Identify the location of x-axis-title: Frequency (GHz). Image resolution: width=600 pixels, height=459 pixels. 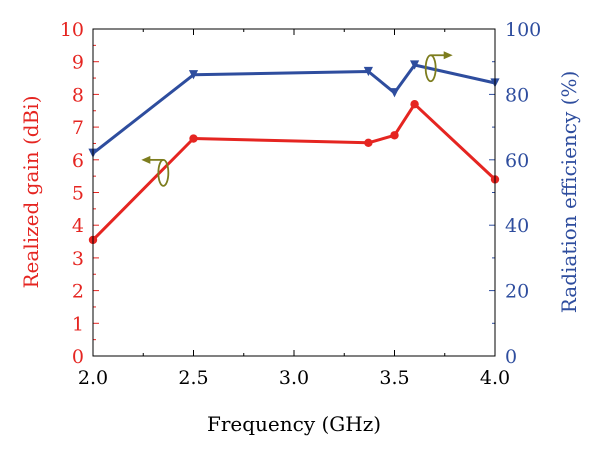
(294, 424).